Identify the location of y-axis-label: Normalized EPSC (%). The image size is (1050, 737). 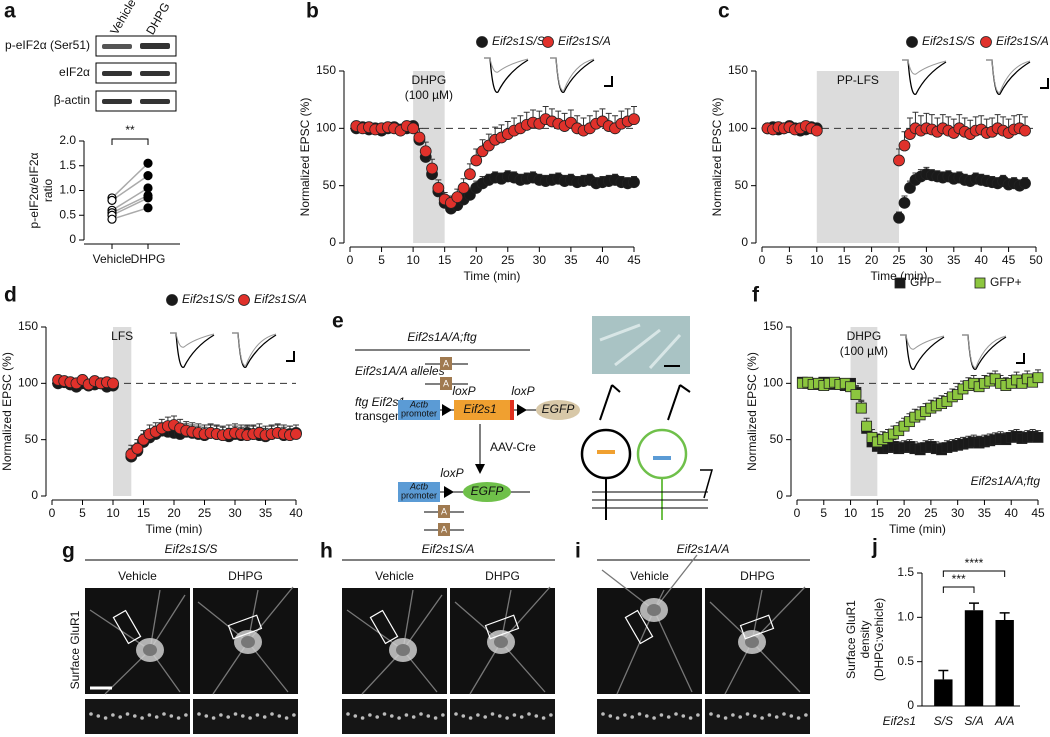
(717, 157).